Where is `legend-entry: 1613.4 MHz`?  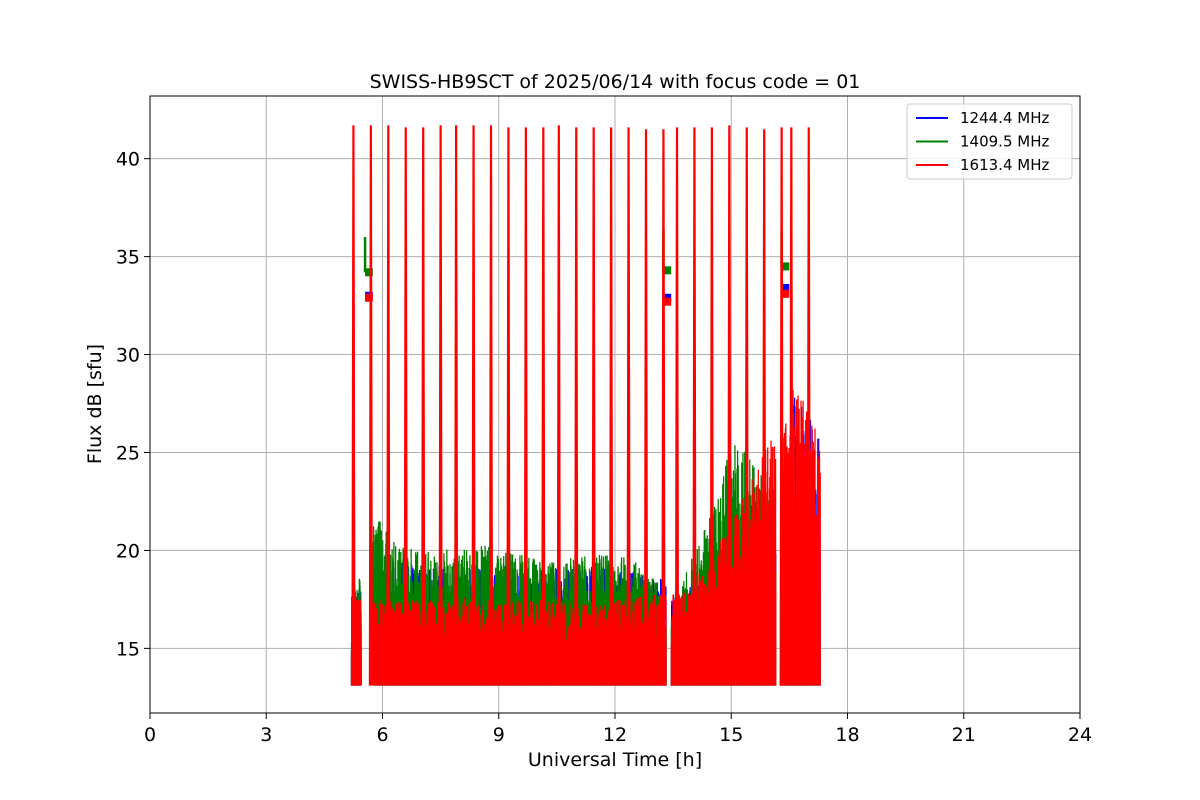
legend-entry: 1613.4 MHz is located at coordinates (1004, 165).